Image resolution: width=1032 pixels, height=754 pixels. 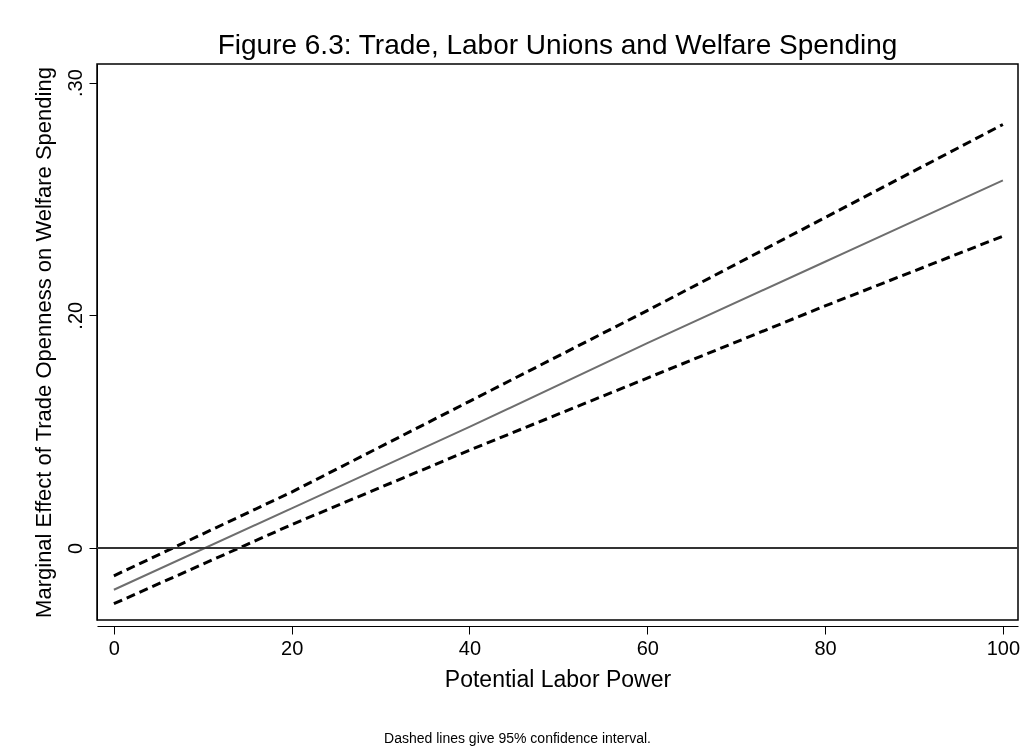 What do you see at coordinates (517, 738) in the screenshot?
I see `text: Dashed lines give 95% confidence interval.` at bounding box center [517, 738].